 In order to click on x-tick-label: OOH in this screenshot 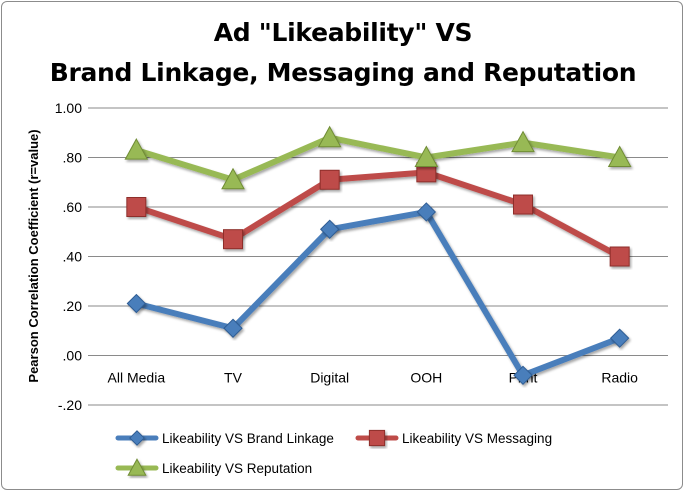, I will do `click(426, 378)`.